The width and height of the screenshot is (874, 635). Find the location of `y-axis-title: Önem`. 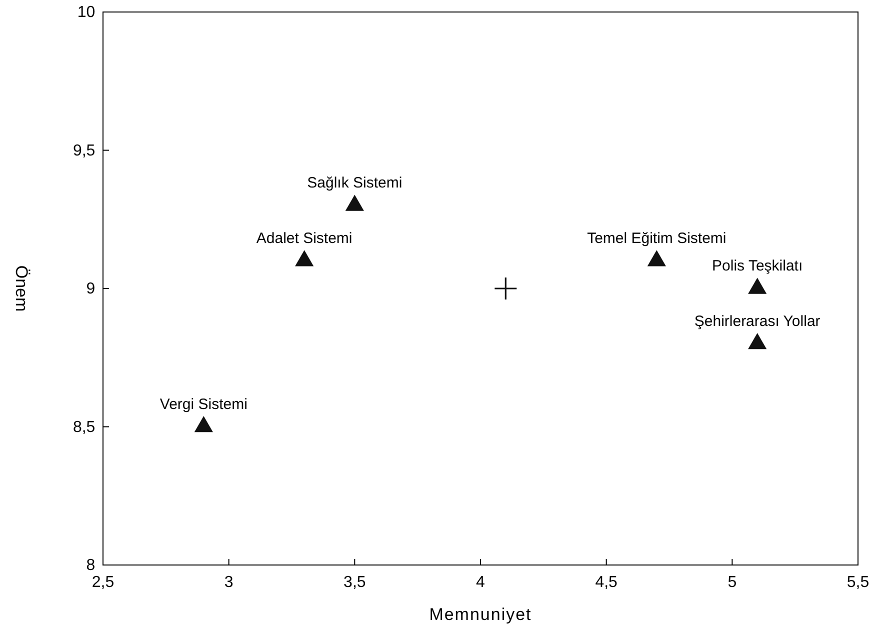

y-axis-title: Önem is located at coordinates (21, 288).